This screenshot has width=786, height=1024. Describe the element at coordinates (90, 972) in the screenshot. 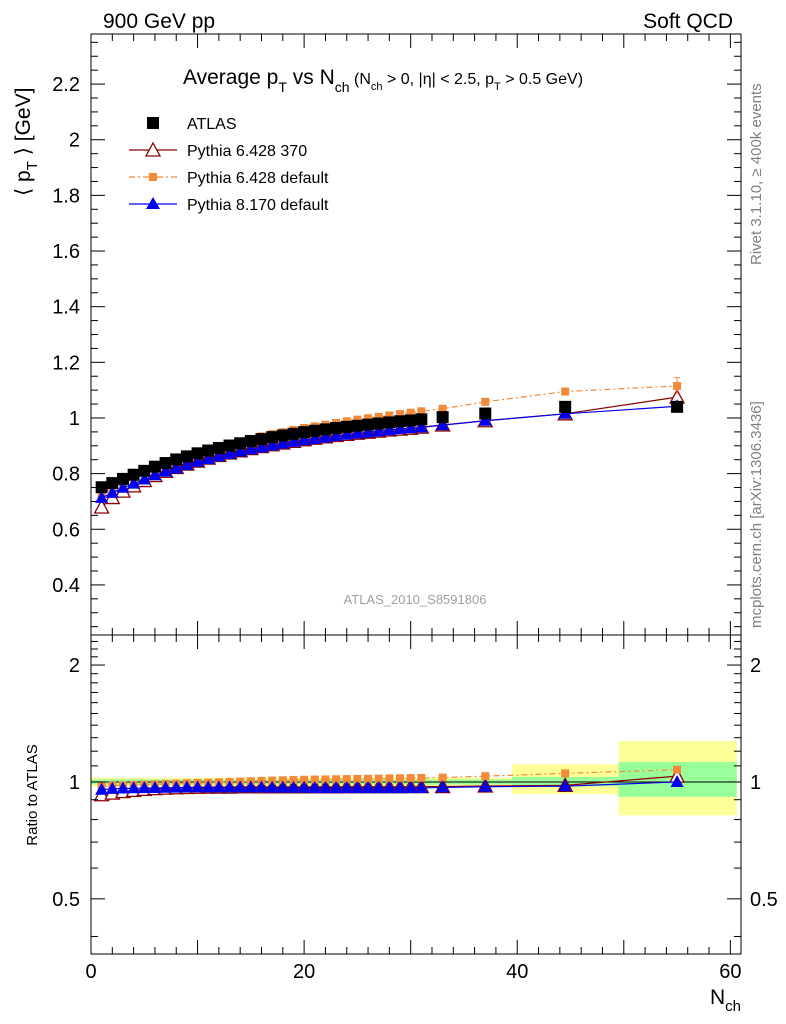

I see `x-tick-label: 0` at that location.